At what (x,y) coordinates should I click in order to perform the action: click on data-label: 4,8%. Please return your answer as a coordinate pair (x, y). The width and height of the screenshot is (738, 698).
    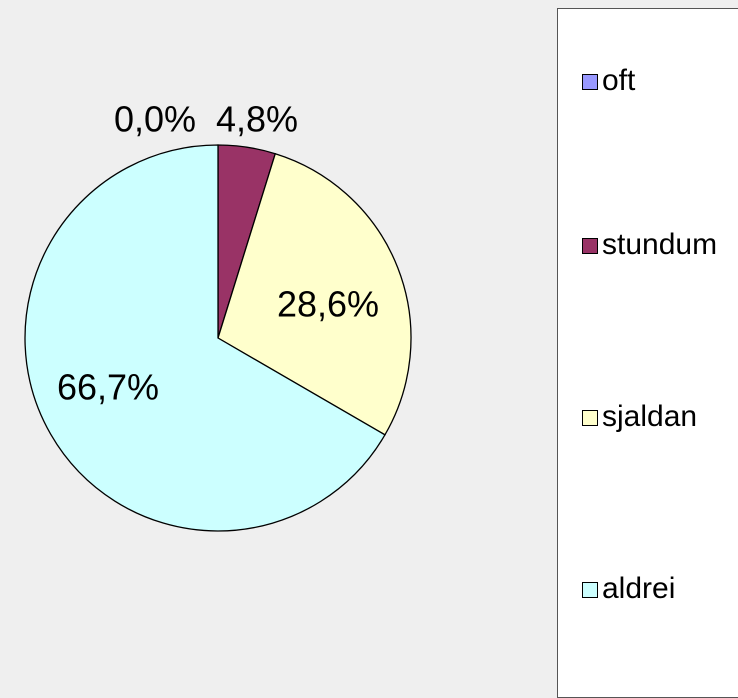
    Looking at the image, I should click on (257, 119).